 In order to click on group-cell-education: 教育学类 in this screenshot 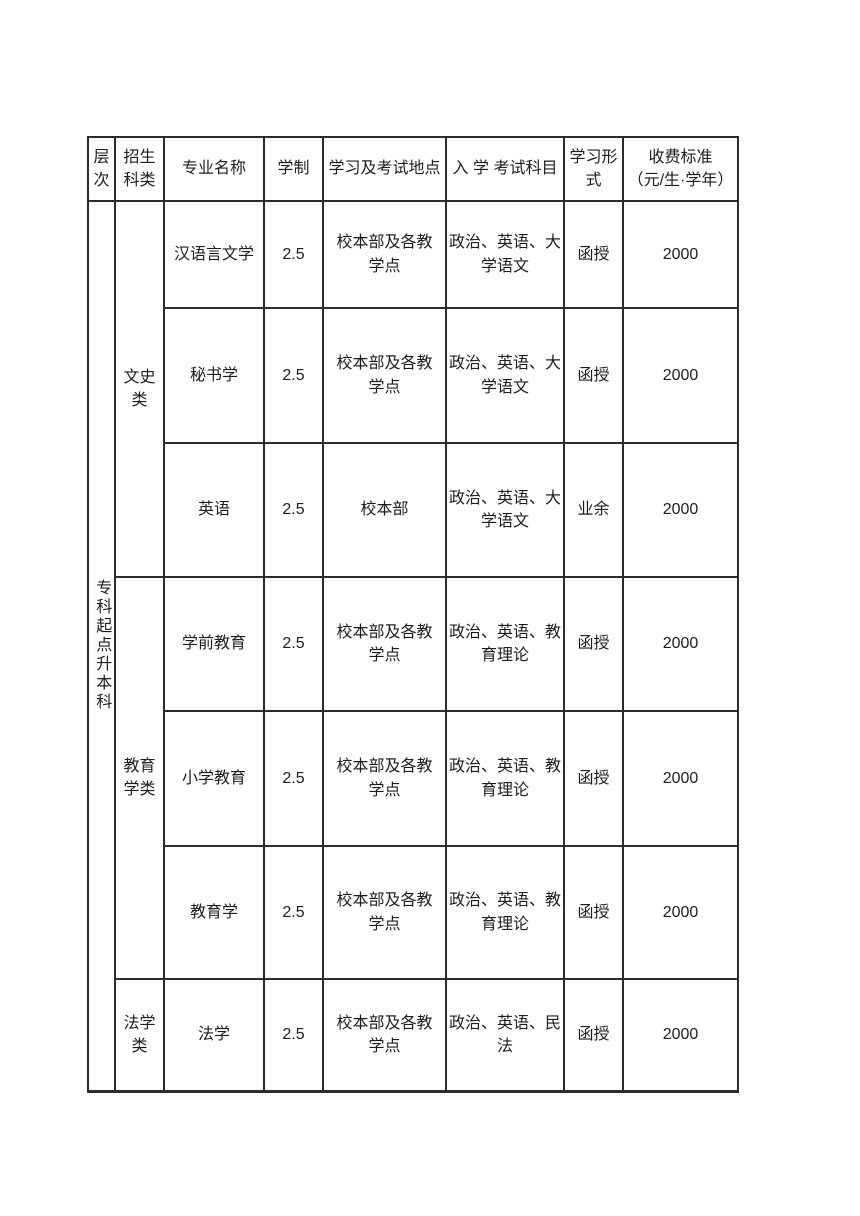, I will do `click(139, 778)`.